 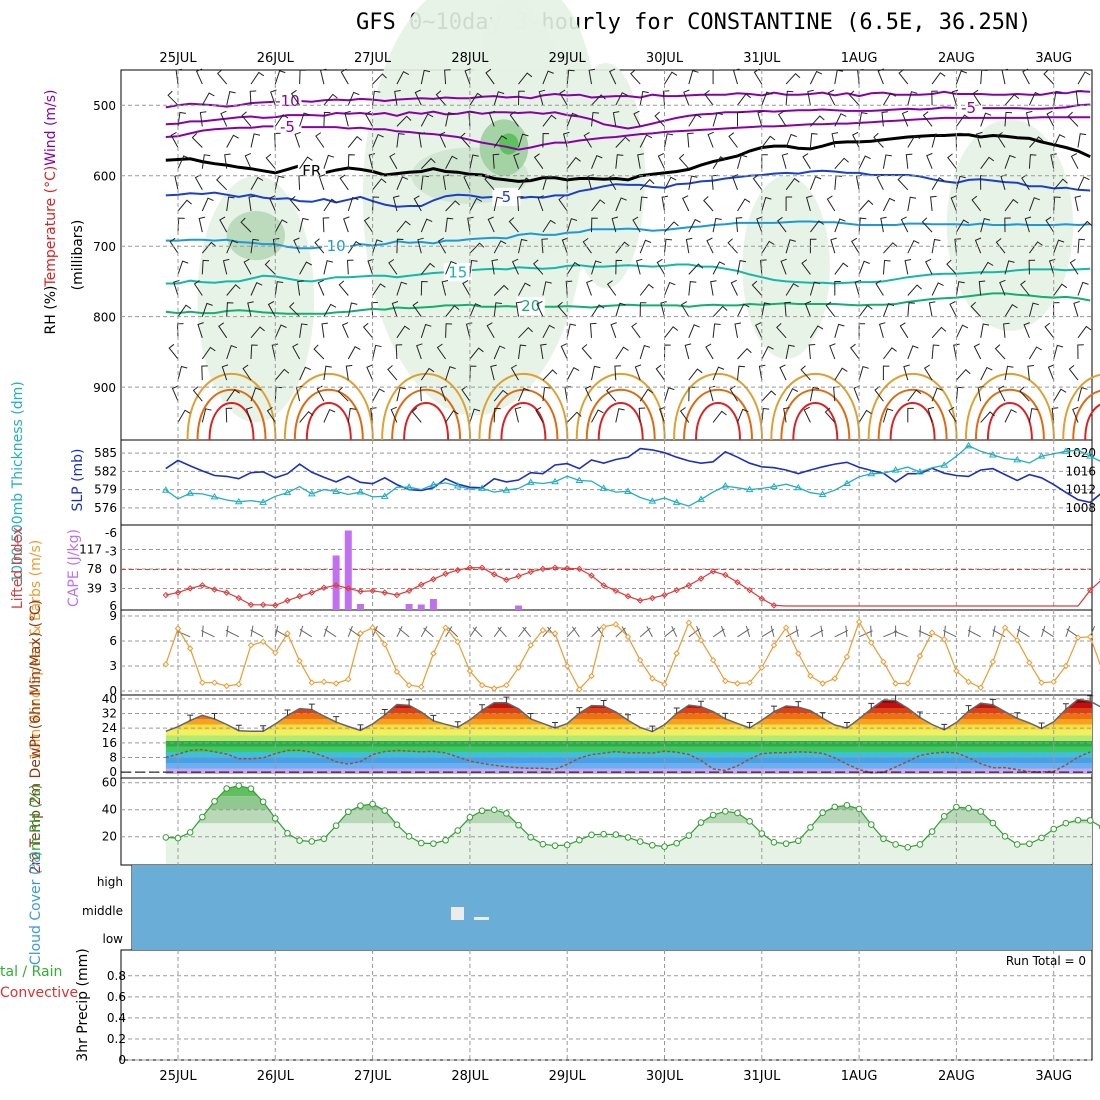 What do you see at coordinates (632, 475) in the screenshot?
I see `slp-line` at bounding box center [632, 475].